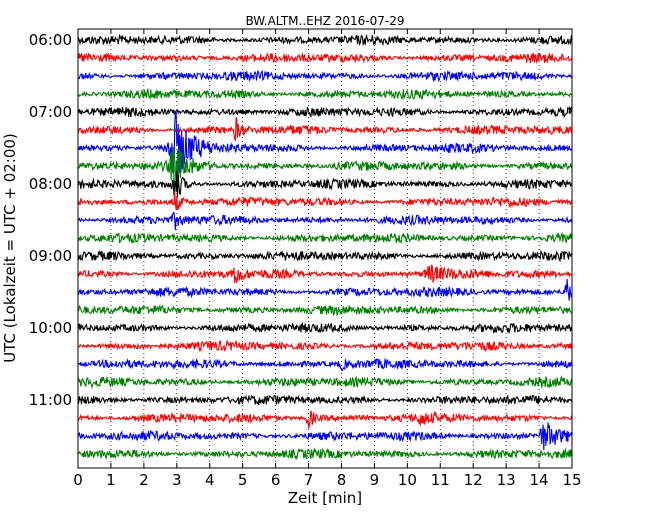  I want to click on x-tick-label-3: 3, so click(177, 480).